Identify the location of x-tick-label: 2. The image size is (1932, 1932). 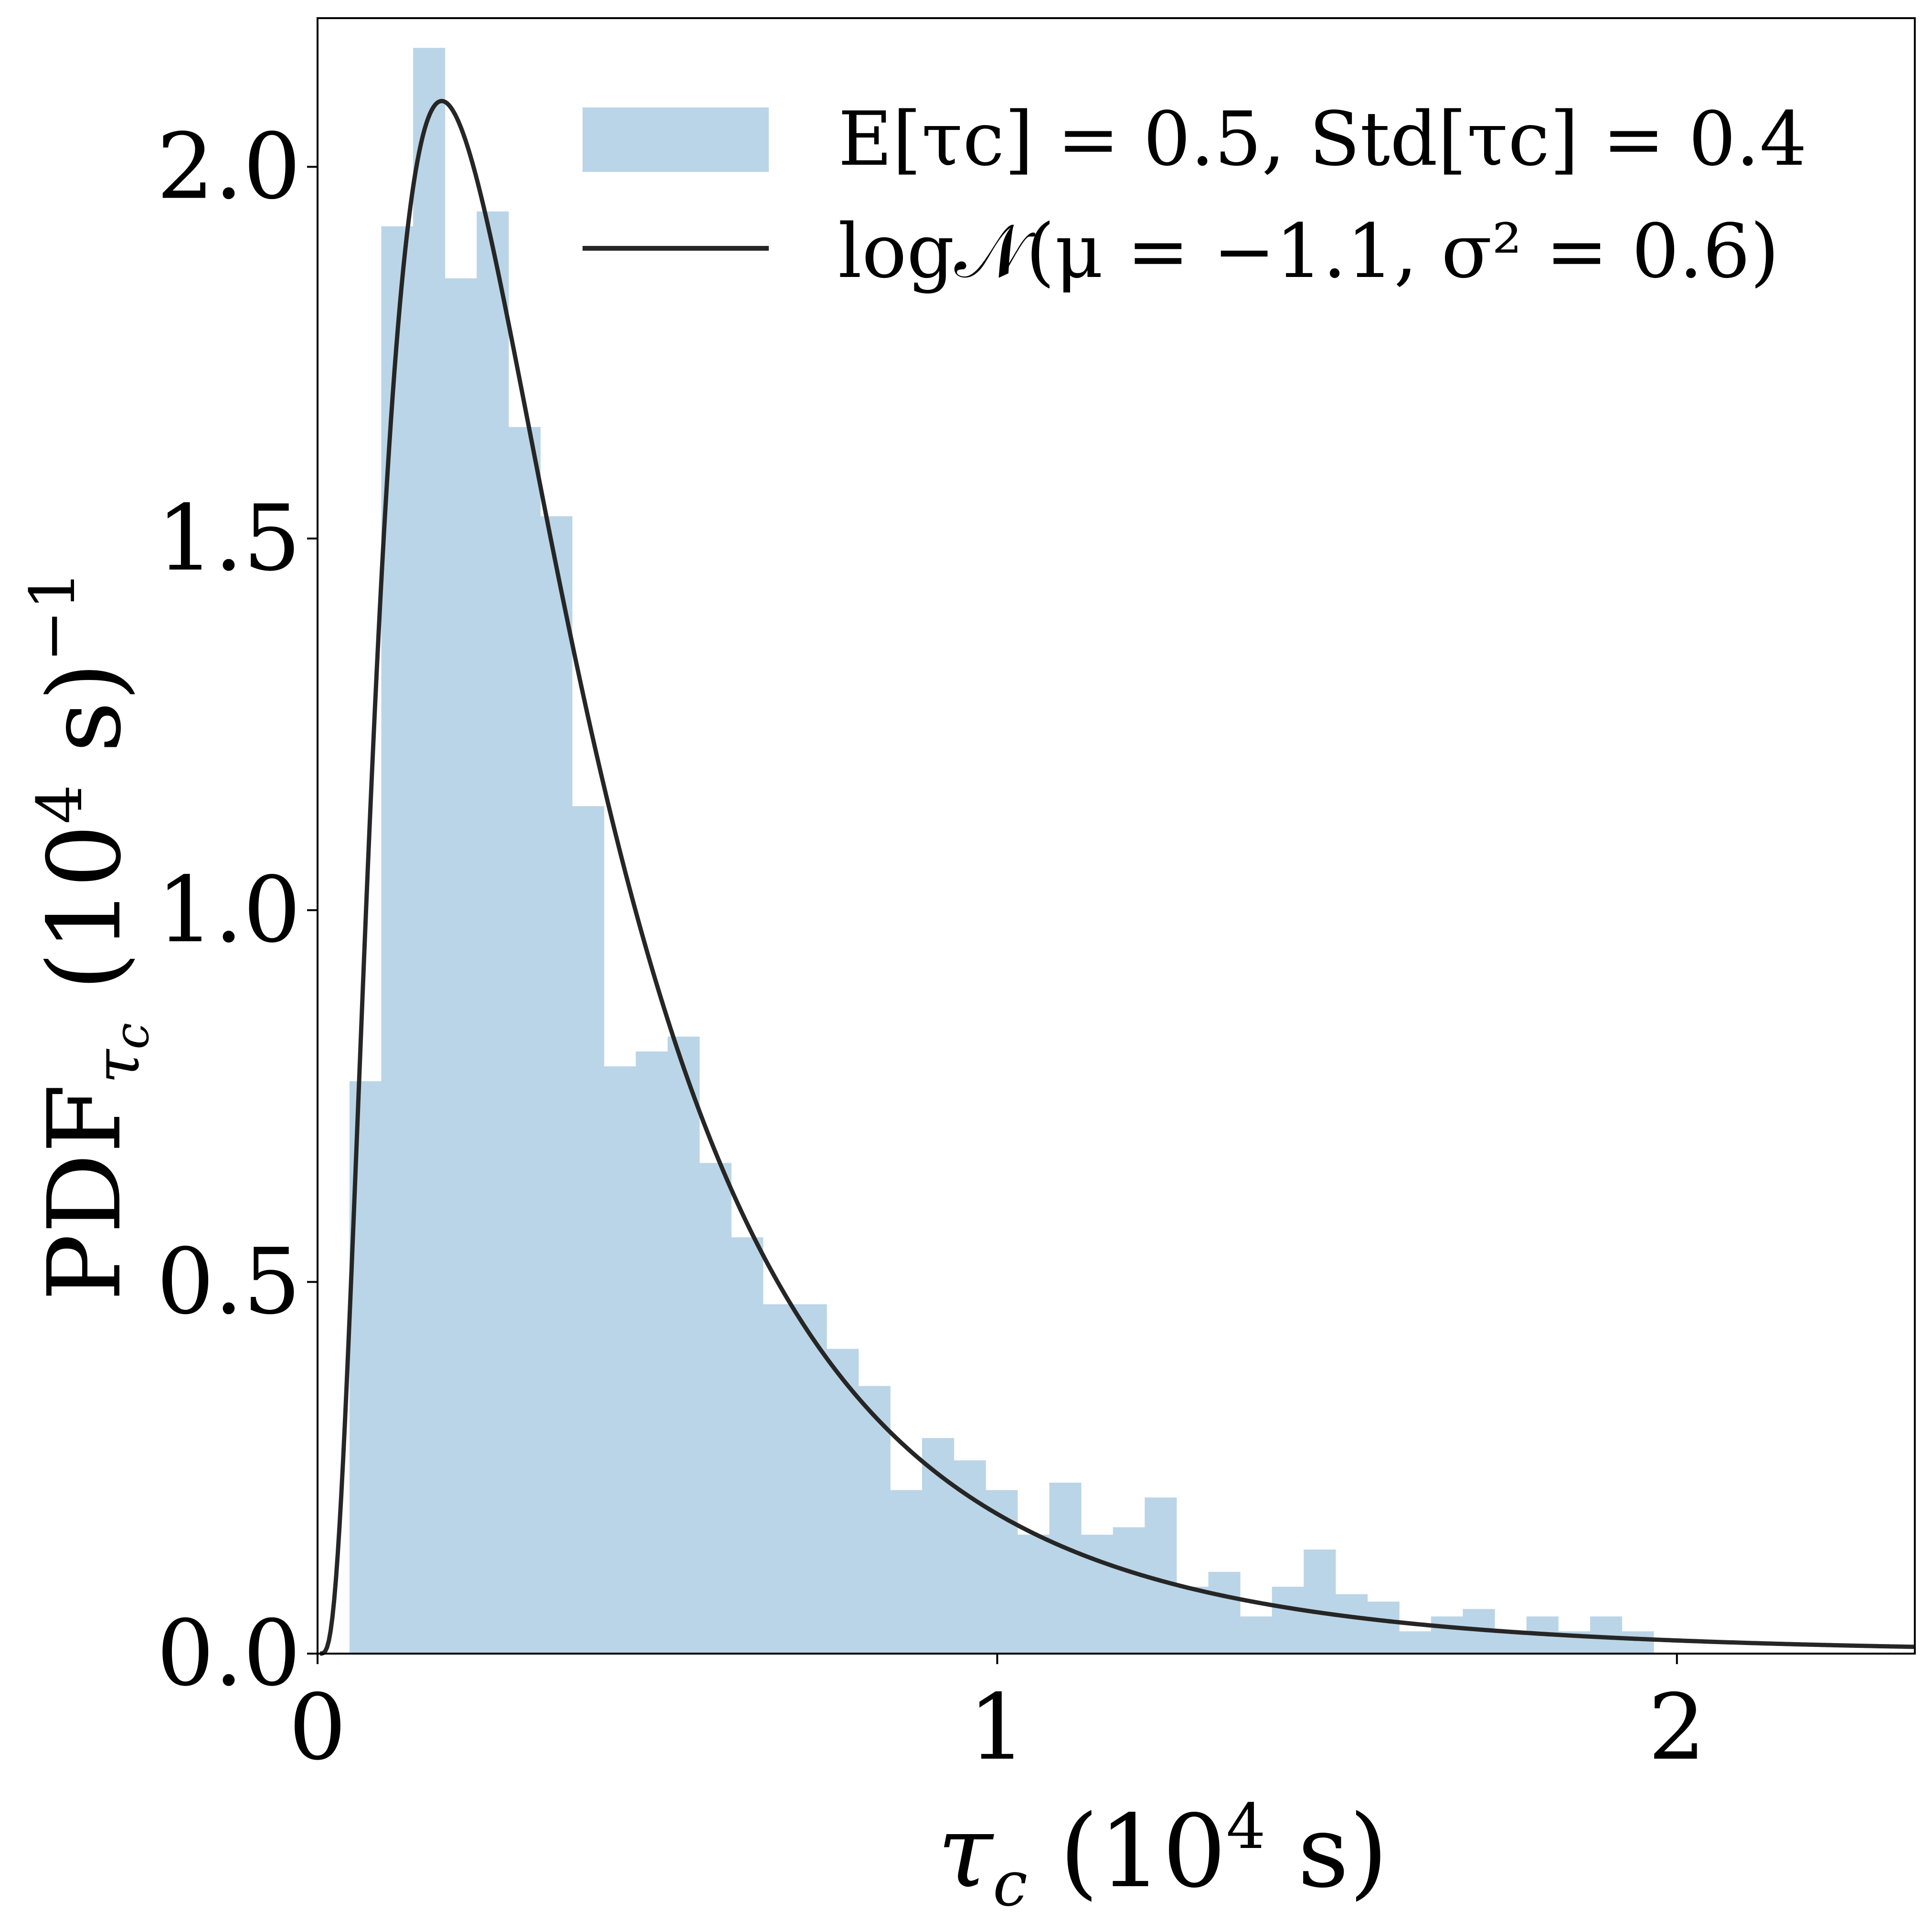
(1677, 1727).